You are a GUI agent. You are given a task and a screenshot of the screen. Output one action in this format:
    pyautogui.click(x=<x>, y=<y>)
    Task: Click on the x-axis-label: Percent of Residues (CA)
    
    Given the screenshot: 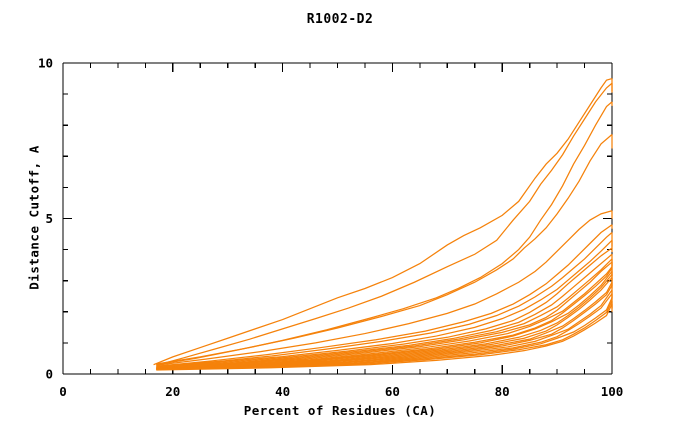 What is the action you would take?
    pyautogui.click(x=340, y=410)
    